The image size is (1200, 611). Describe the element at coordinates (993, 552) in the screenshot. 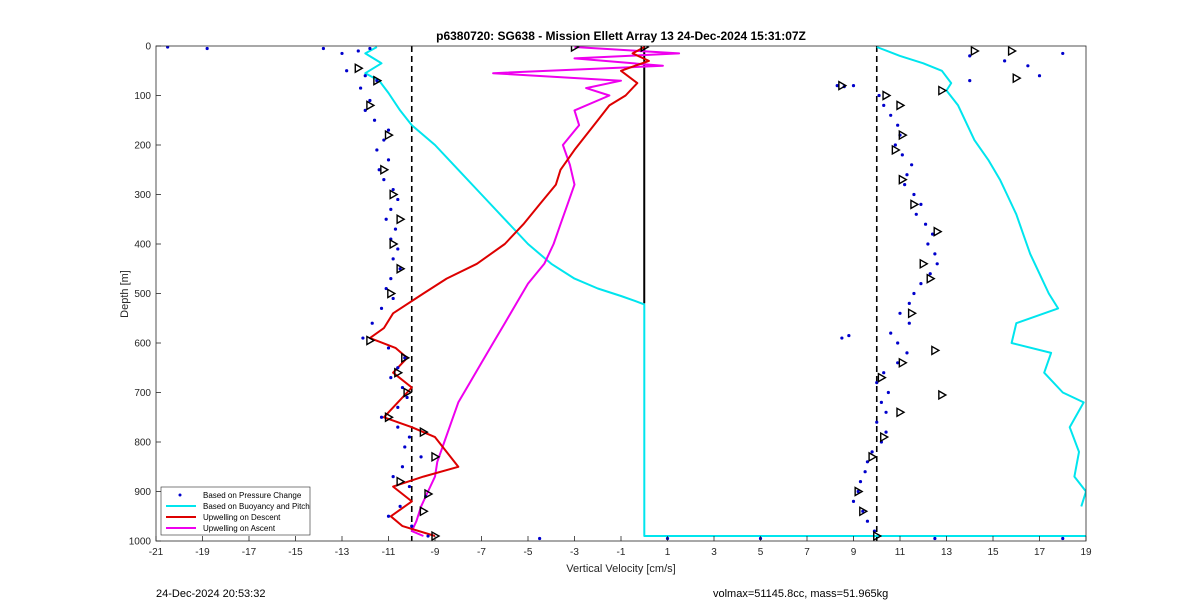

I see `x-tick-label: 15` at that location.